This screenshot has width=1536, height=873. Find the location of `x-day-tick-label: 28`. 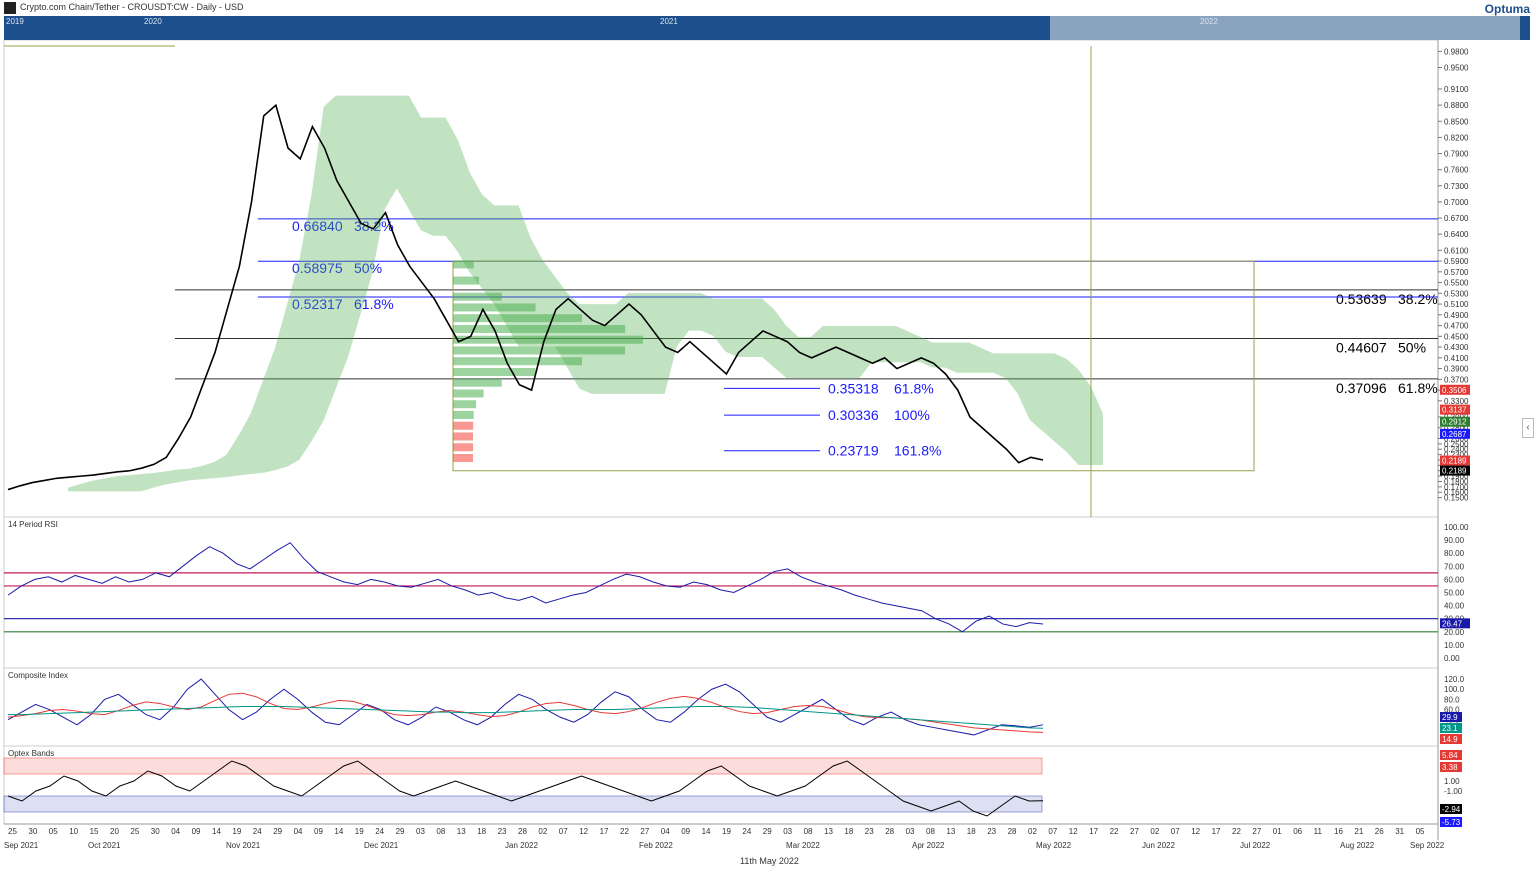

x-day-tick-label: 28 is located at coordinates (522, 831).